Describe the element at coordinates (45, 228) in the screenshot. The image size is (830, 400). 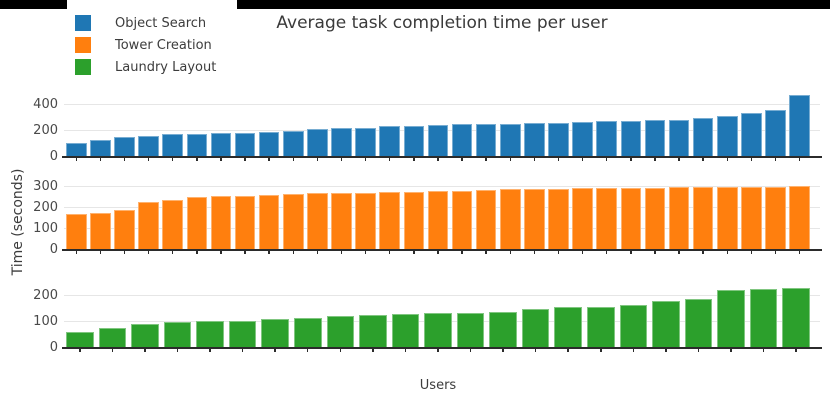
I see `y-tick-label: 100` at that location.